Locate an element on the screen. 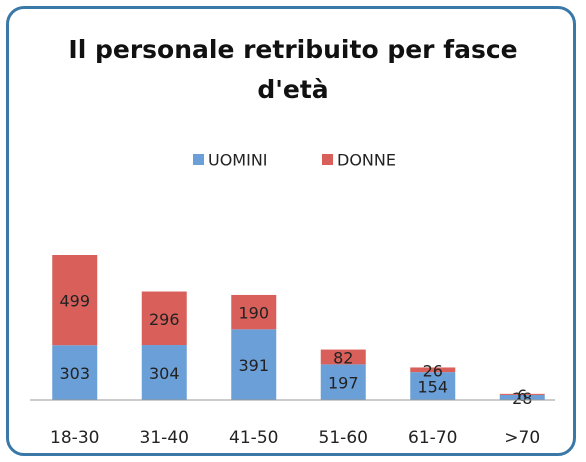 The height and width of the screenshot is (462, 586). data-label: 82 is located at coordinates (343, 357).